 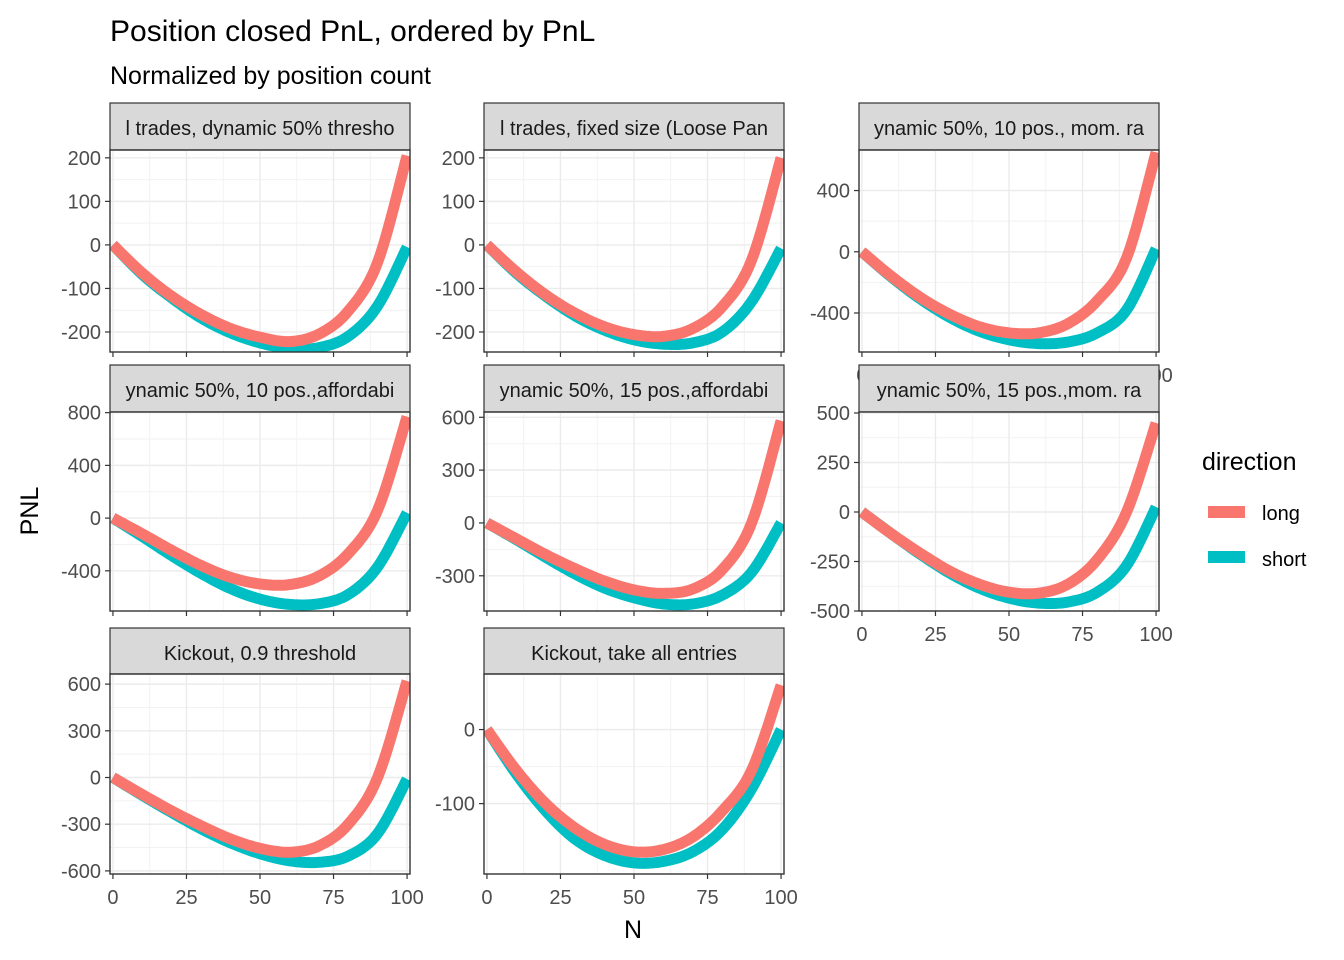 What do you see at coordinates (833, 414) in the screenshot?
I see `y-tick-label: 500` at bounding box center [833, 414].